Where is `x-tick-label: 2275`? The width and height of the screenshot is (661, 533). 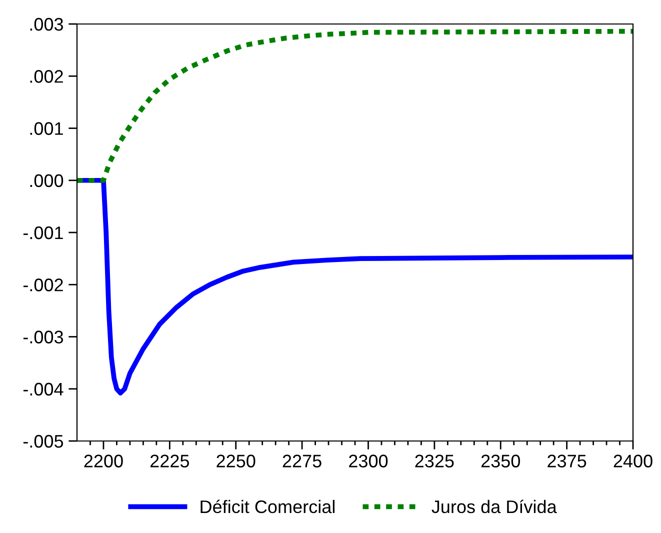 x-tick-label: 2275 is located at coordinates (302, 461).